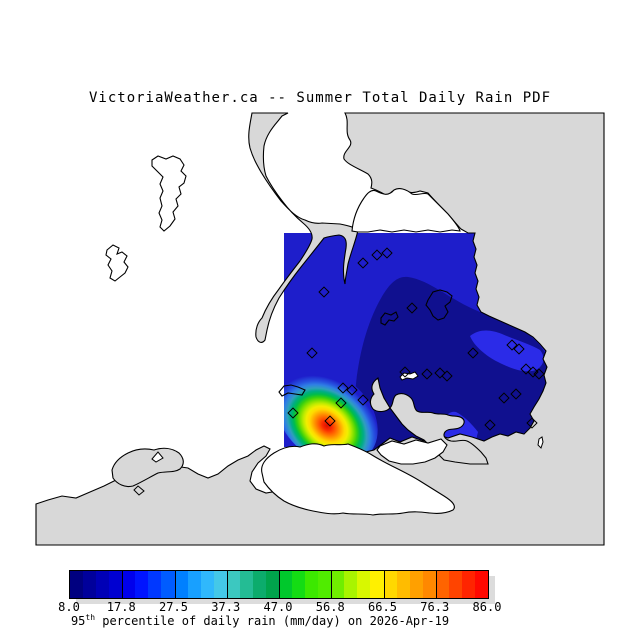 The image size is (640, 640). Describe the element at coordinates (435, 607) in the screenshot. I see `colorbar-tick-label: 76.3` at that location.